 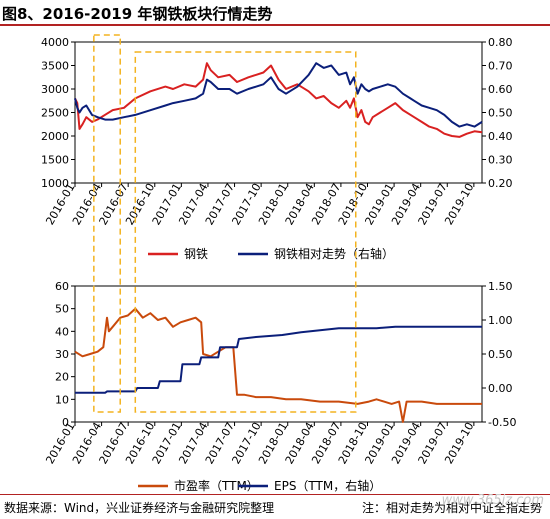 I want to click on legend-label: EPS（TTM，右轴）, so click(x=327, y=485).